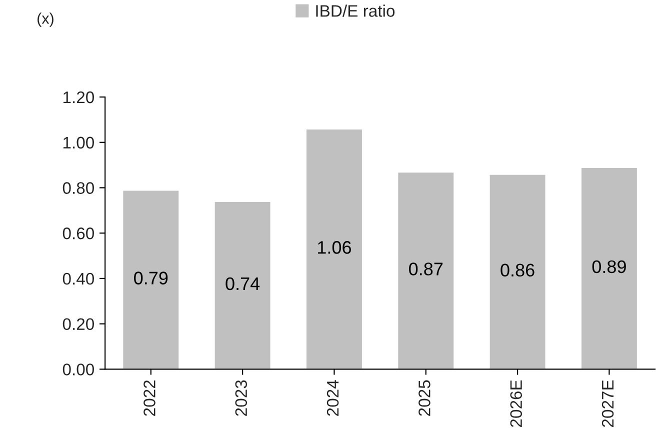  I want to click on y-tick-label: 1.00, so click(78, 142).